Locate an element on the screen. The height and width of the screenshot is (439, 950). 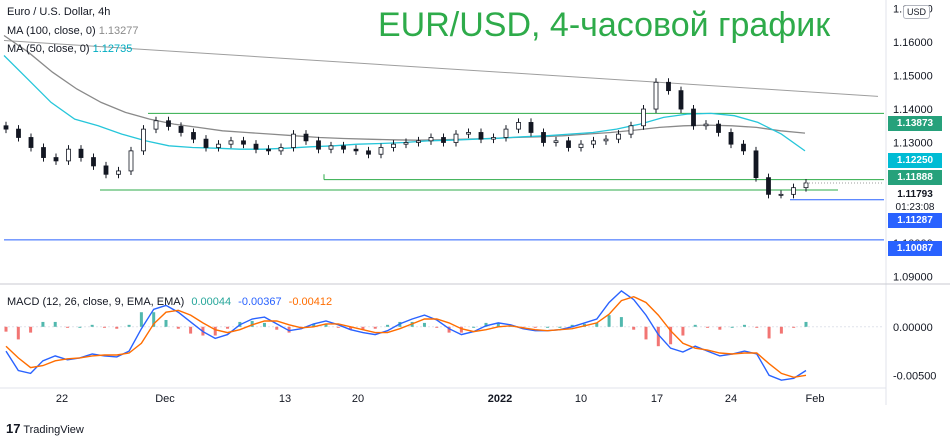
tradingview-brand: 17 TradingView is located at coordinates (45, 428).